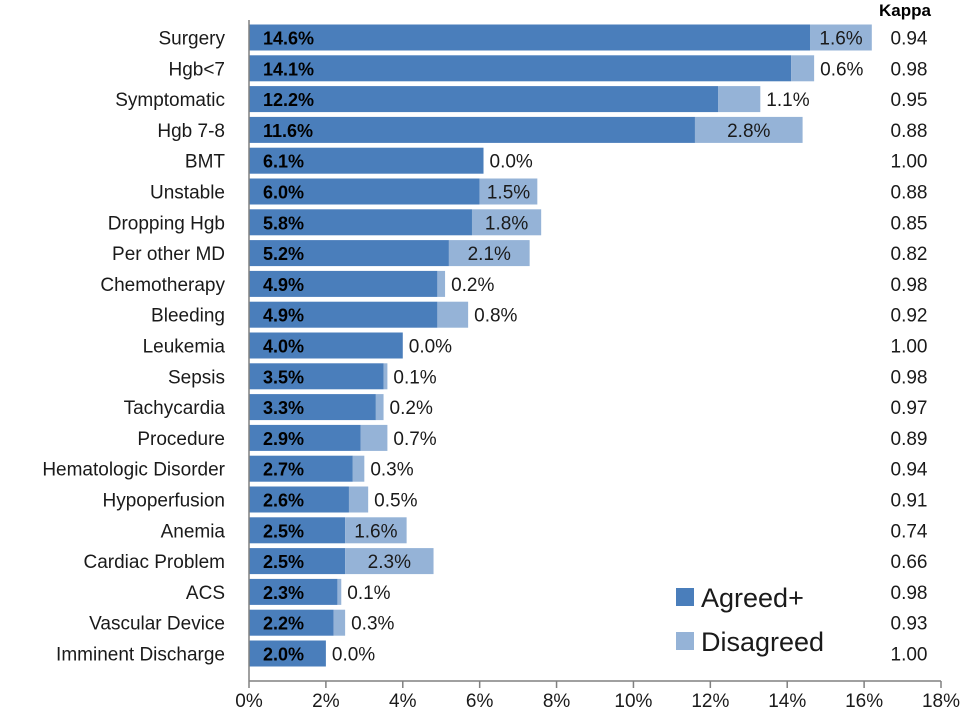  I want to click on category-label: Surgery, so click(191, 39).